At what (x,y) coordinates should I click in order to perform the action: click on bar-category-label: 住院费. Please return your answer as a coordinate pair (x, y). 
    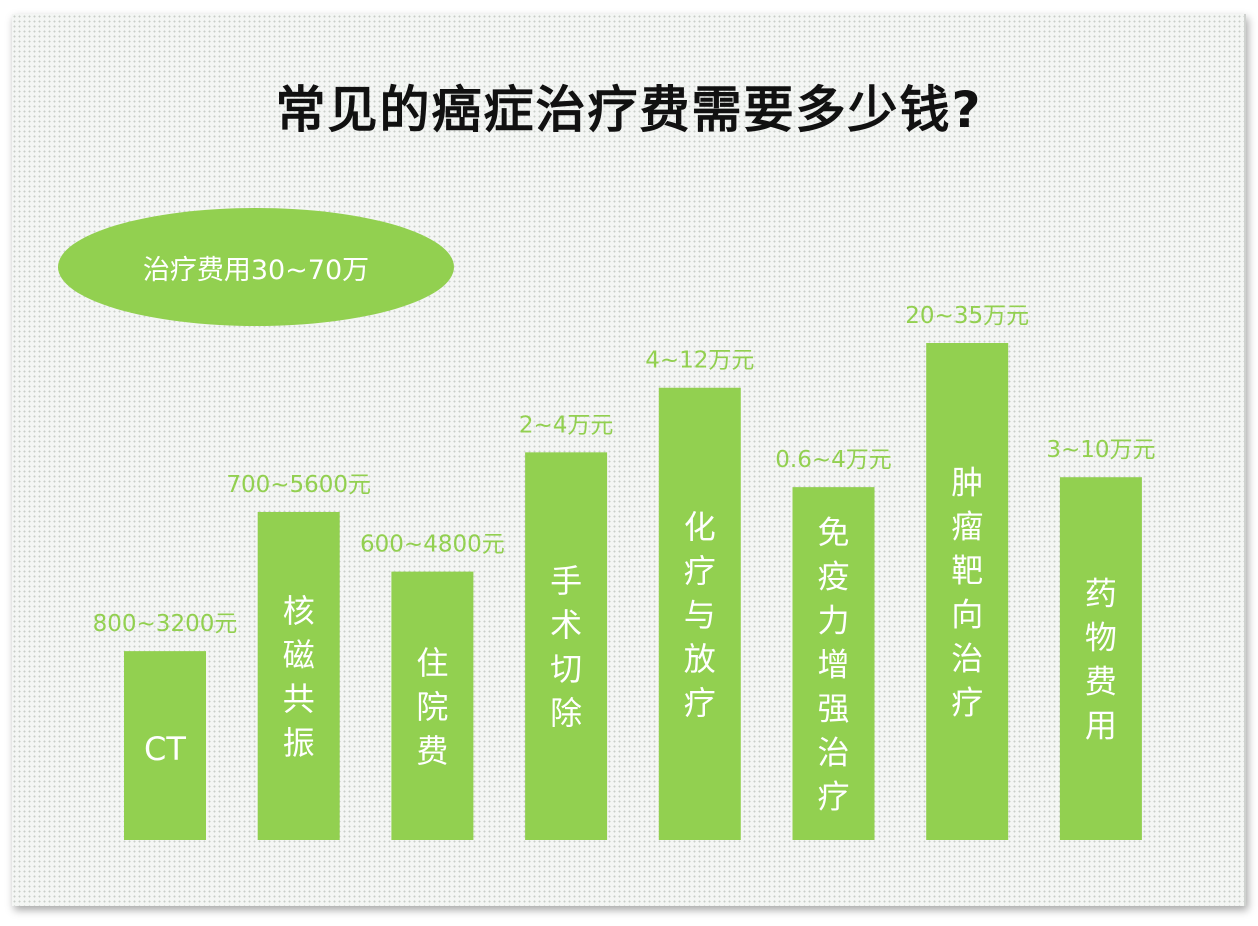
    Looking at the image, I should click on (432, 707).